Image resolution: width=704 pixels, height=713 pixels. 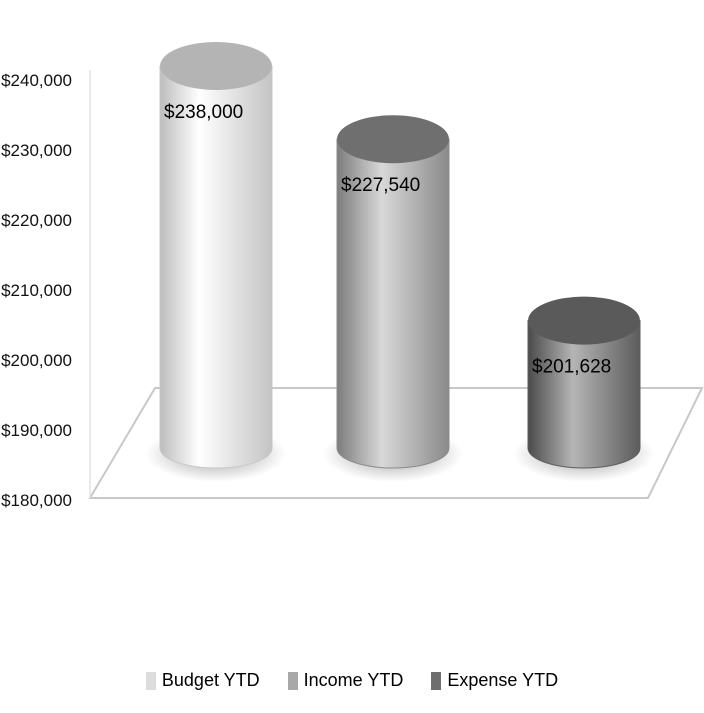 I want to click on y-tick-label: $210,000, so click(x=36, y=290).